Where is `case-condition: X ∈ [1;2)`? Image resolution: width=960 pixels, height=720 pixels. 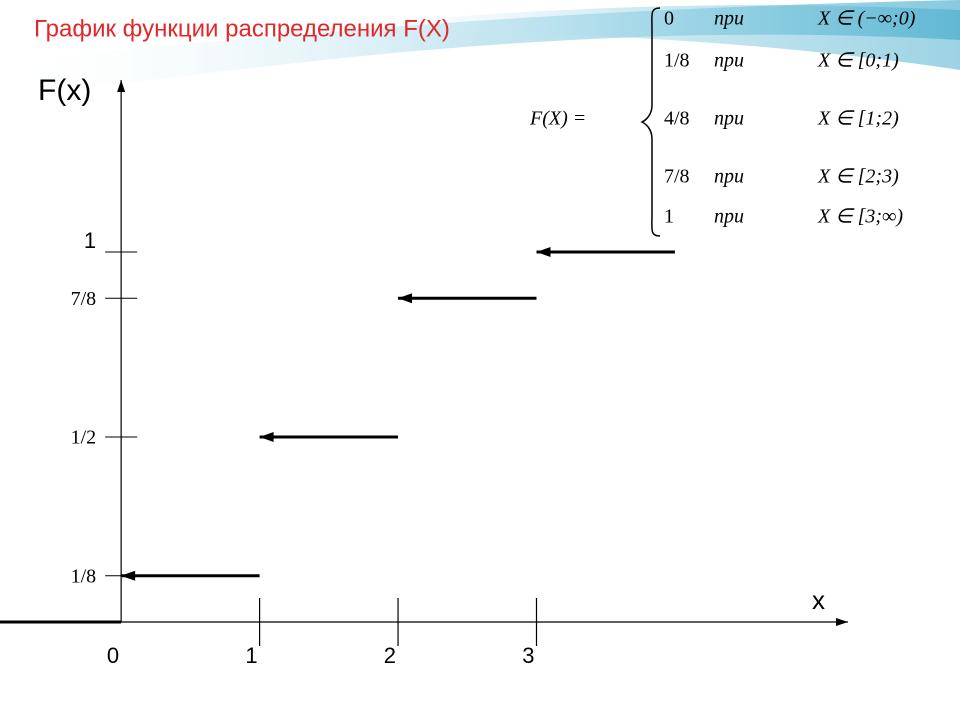
case-condition: X ∈ [1;2) is located at coordinates (858, 119).